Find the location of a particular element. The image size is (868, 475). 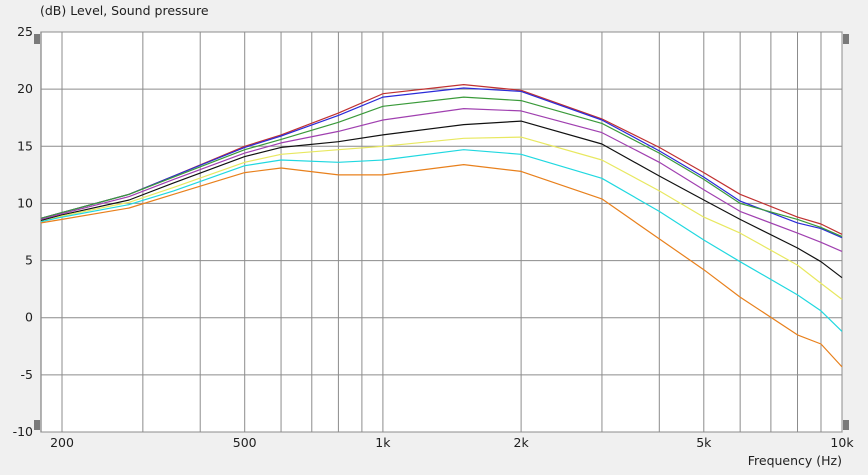

y-tick-label: -10 is located at coordinates (23, 431).